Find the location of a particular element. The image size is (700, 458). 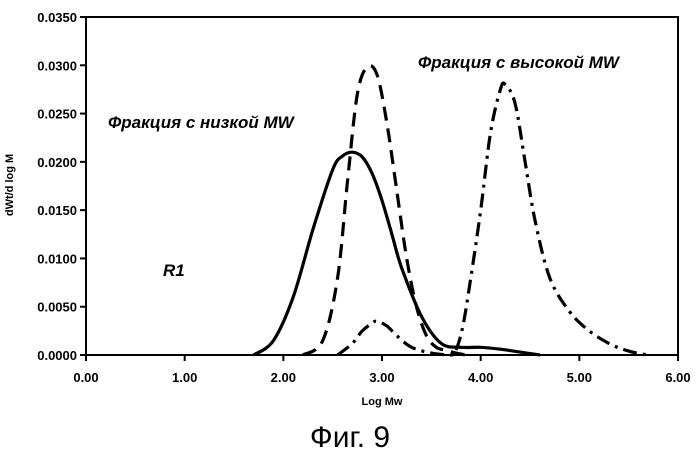

annotation-r1: R1 is located at coordinates (174, 270).